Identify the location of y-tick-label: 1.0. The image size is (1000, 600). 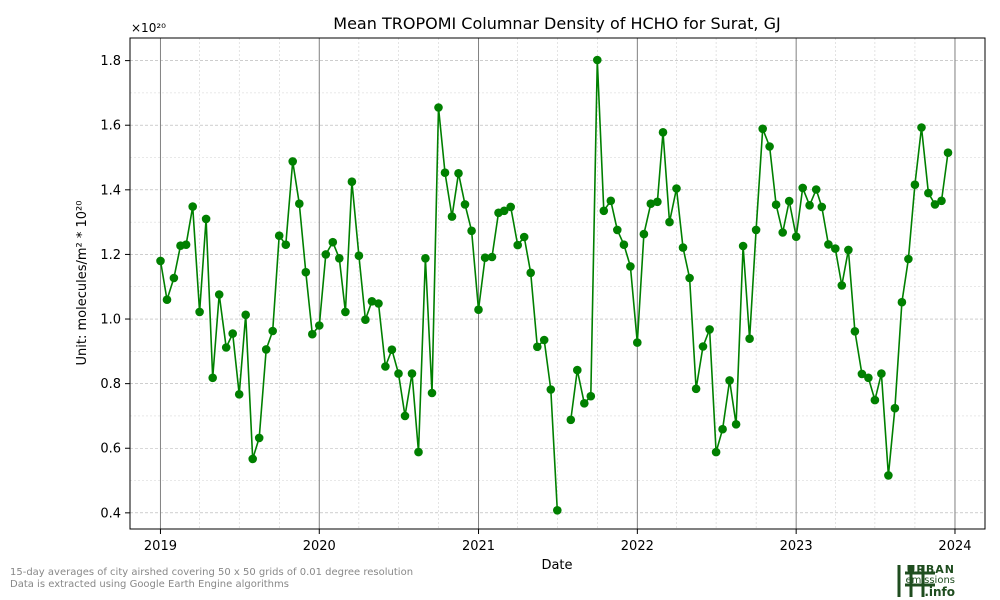
(110, 320).